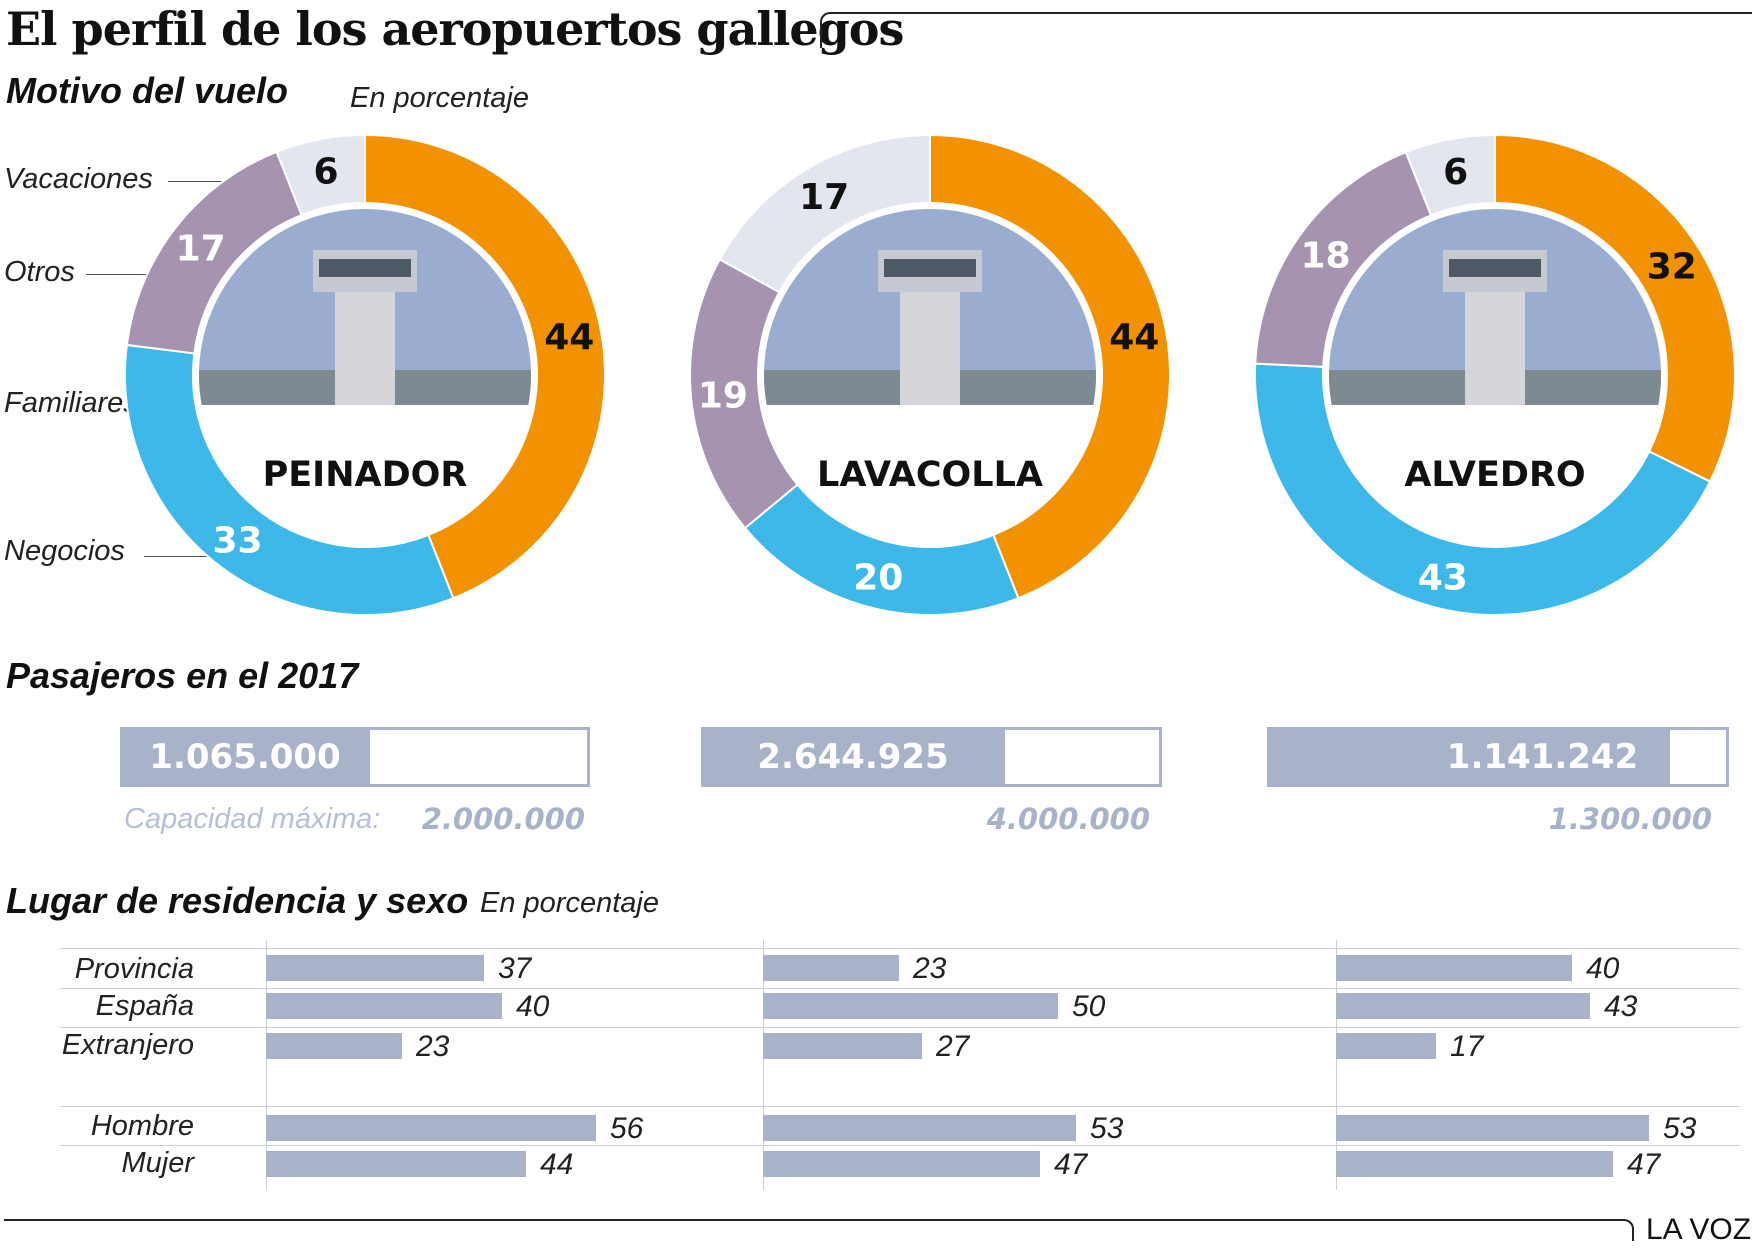  What do you see at coordinates (1630, 819) in the screenshot?
I see `capacity-value-alvedro: 1.300.000` at bounding box center [1630, 819].